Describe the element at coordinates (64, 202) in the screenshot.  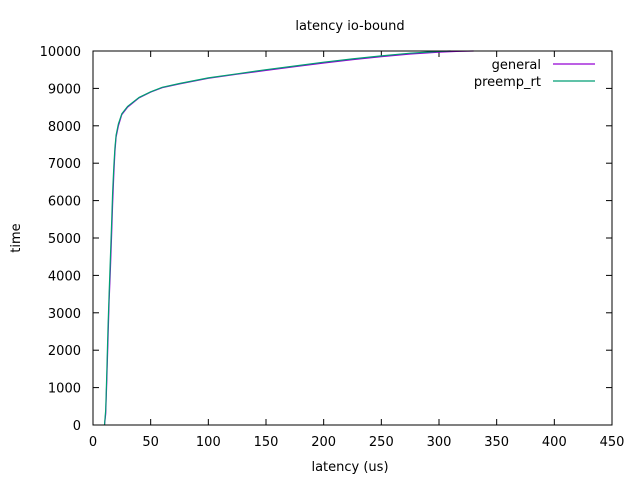
I see `y-tick-label: 6000` at that location.